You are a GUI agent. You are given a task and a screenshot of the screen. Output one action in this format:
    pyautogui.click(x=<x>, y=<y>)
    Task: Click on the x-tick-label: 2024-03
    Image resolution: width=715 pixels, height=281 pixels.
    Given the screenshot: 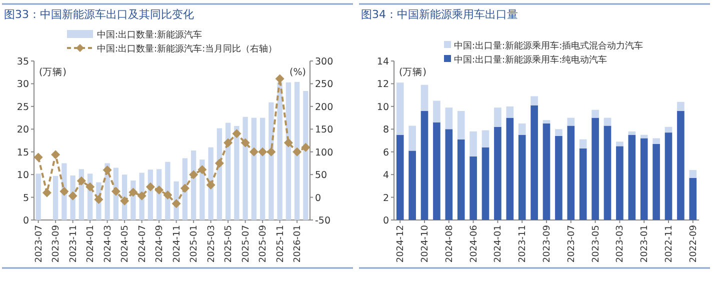 What is the action you would take?
    pyautogui.click(x=108, y=244)
    